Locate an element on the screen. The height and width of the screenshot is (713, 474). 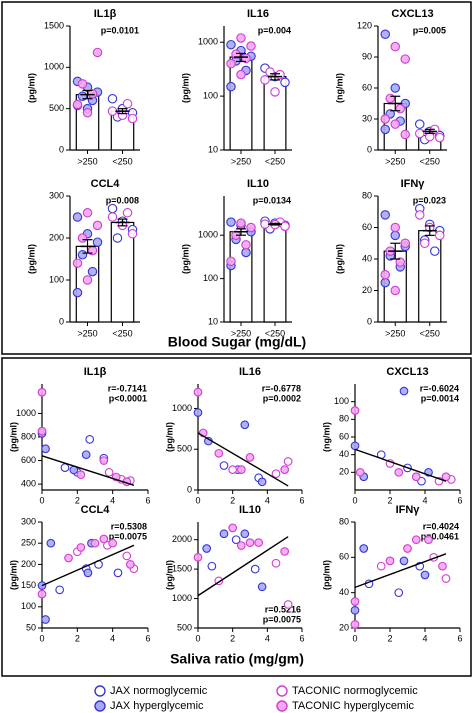
y-tick-label: 50 is located at coordinates (31, 627).